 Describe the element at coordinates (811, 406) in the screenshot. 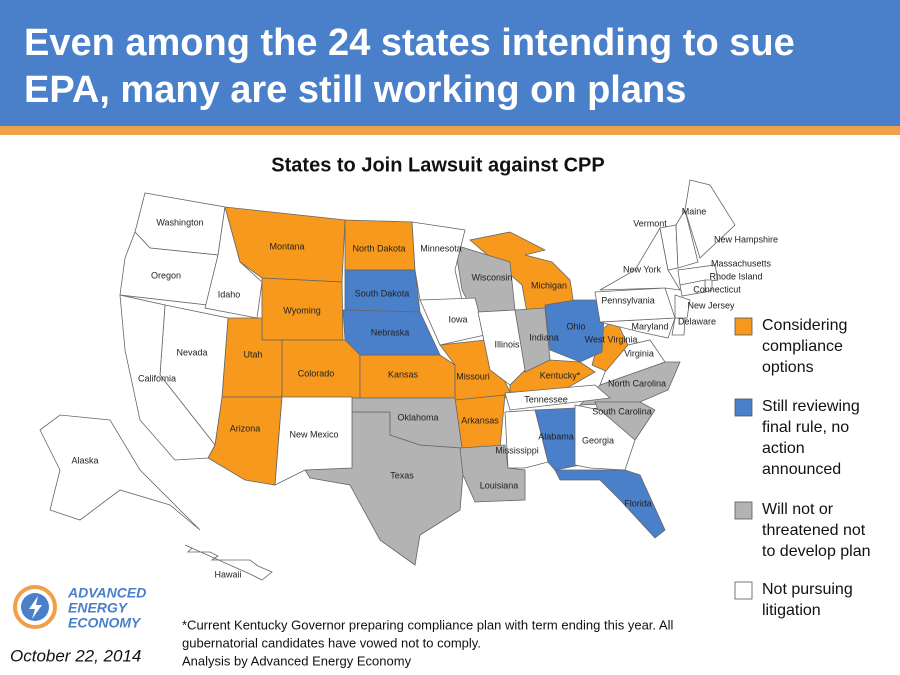

I see `legend-label: Still reviewing` at that location.